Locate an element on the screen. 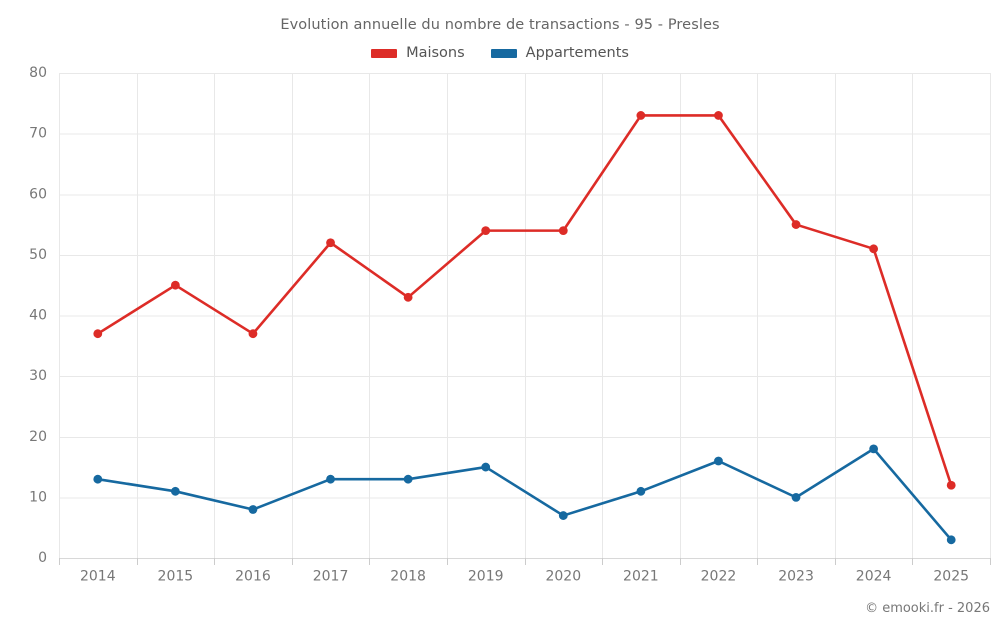  data-point-appartements-2015 is located at coordinates (175, 491).